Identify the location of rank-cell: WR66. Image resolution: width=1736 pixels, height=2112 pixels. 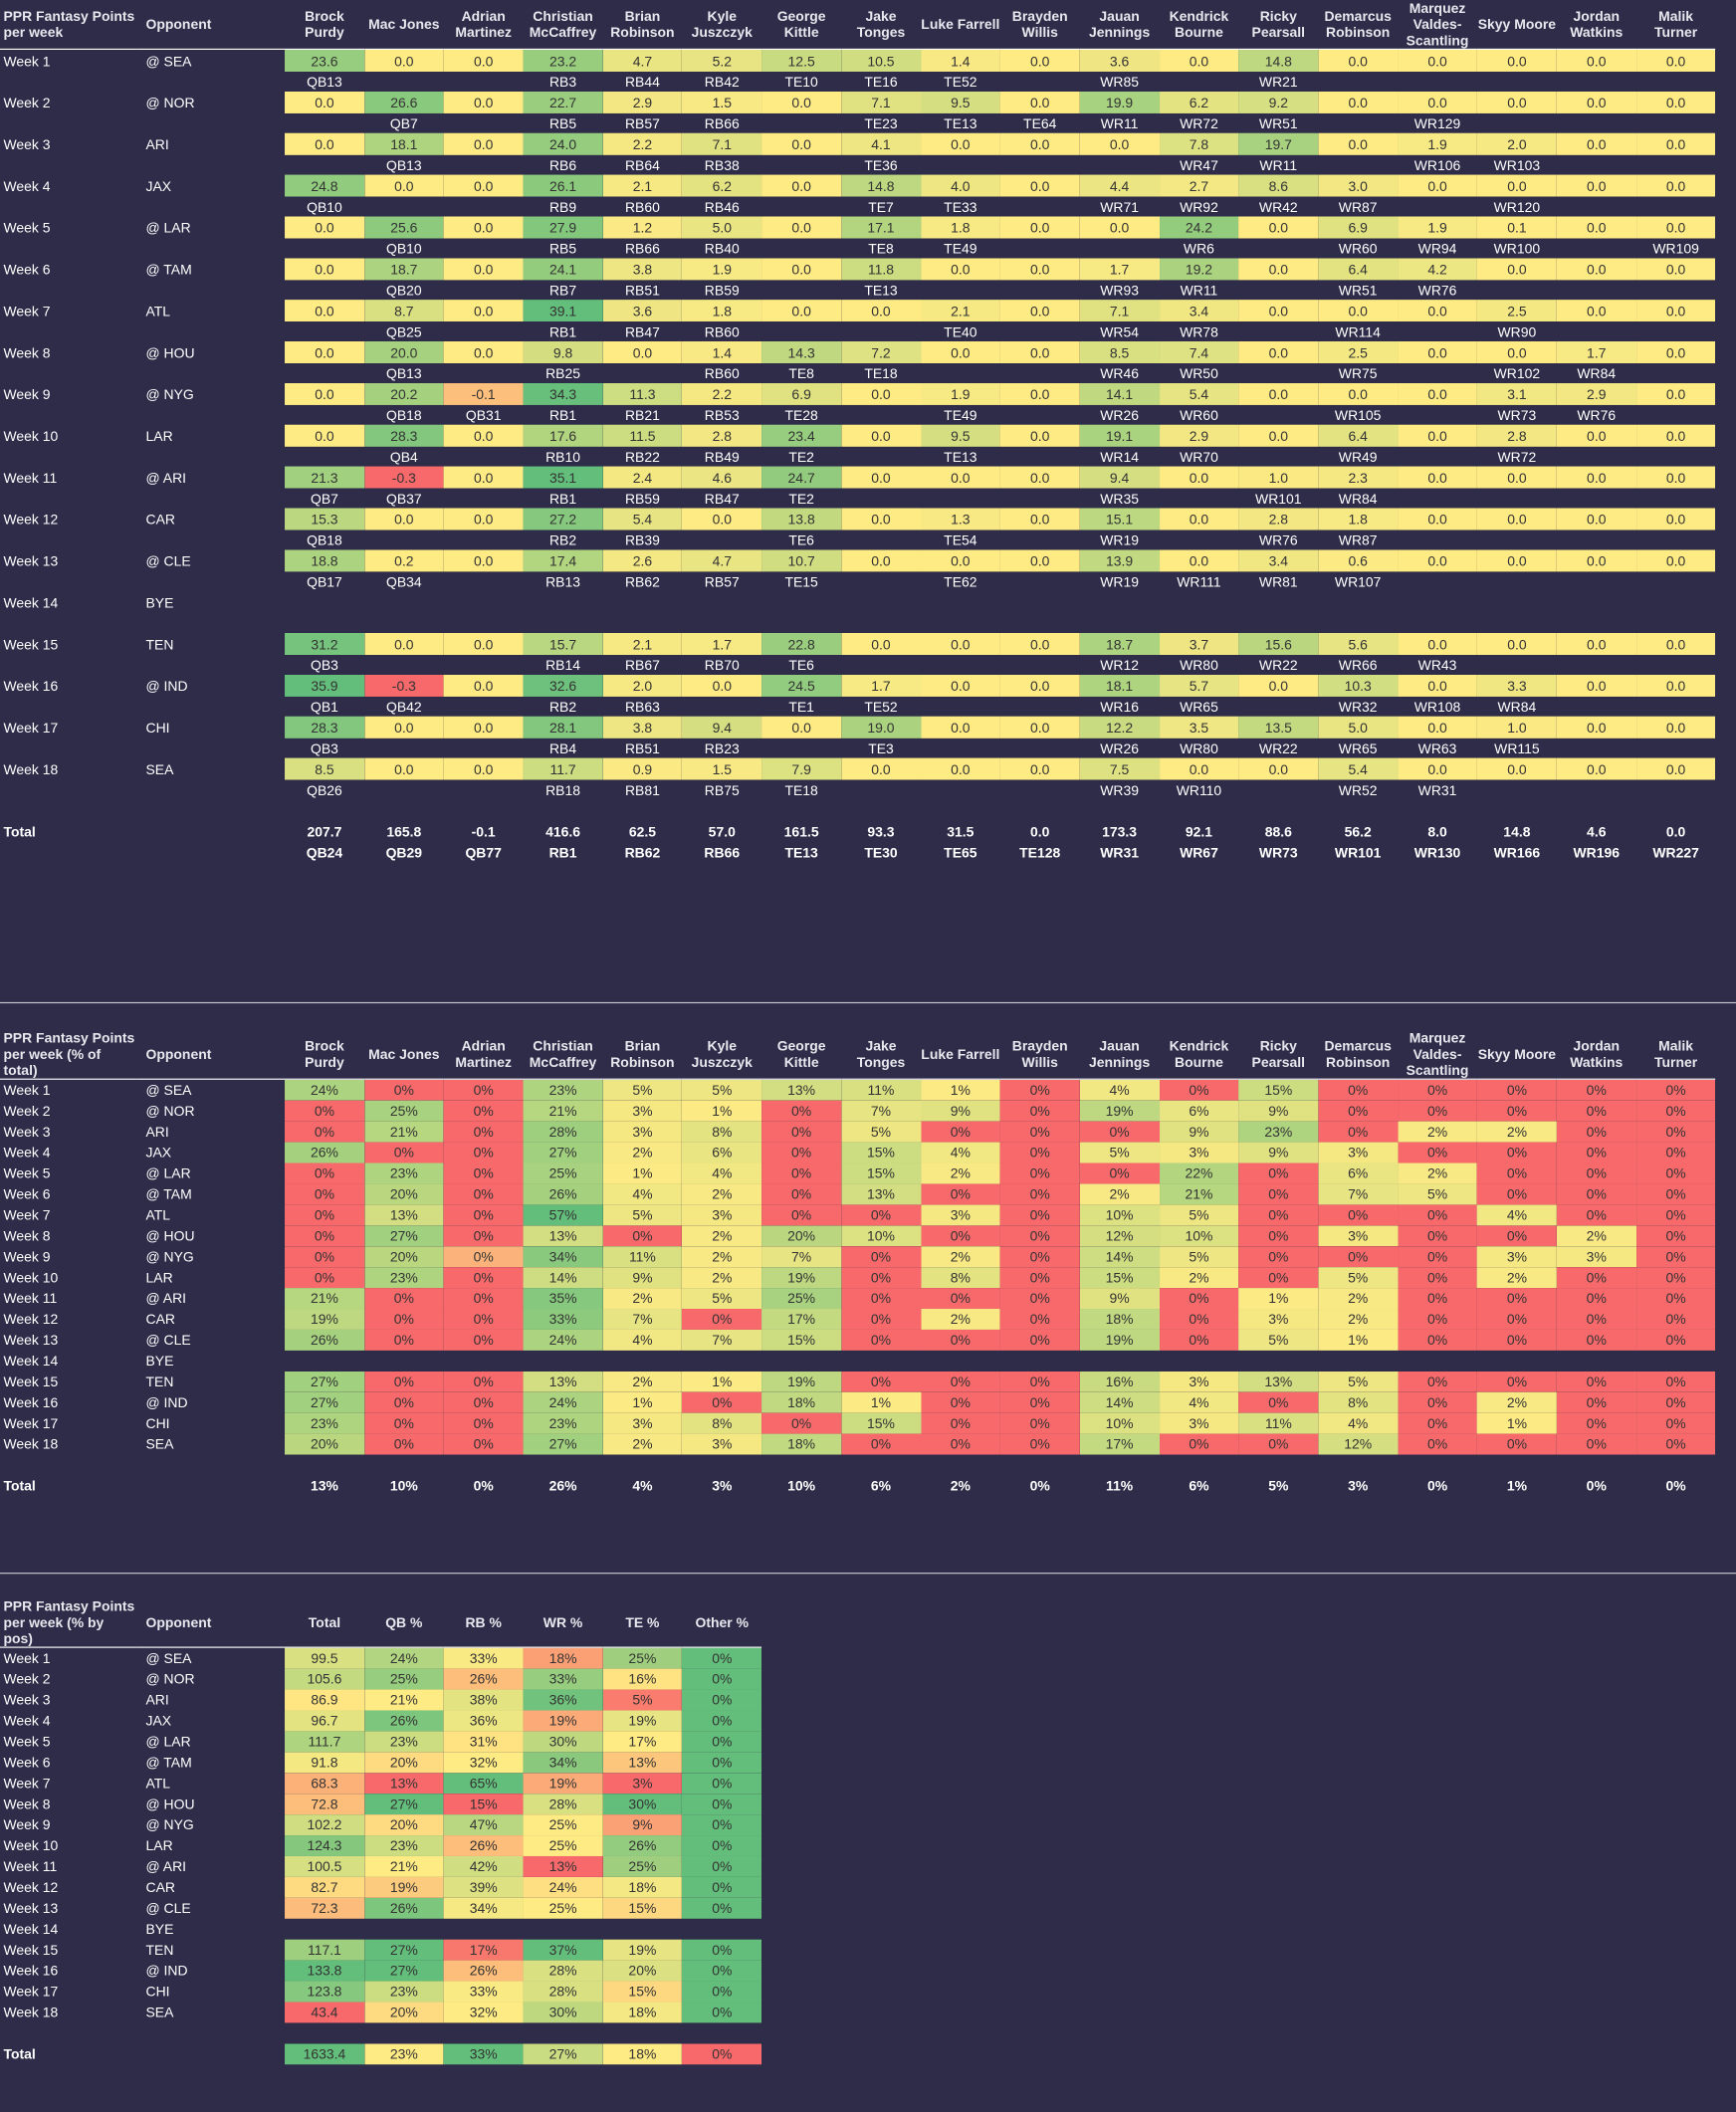
(1358, 665).